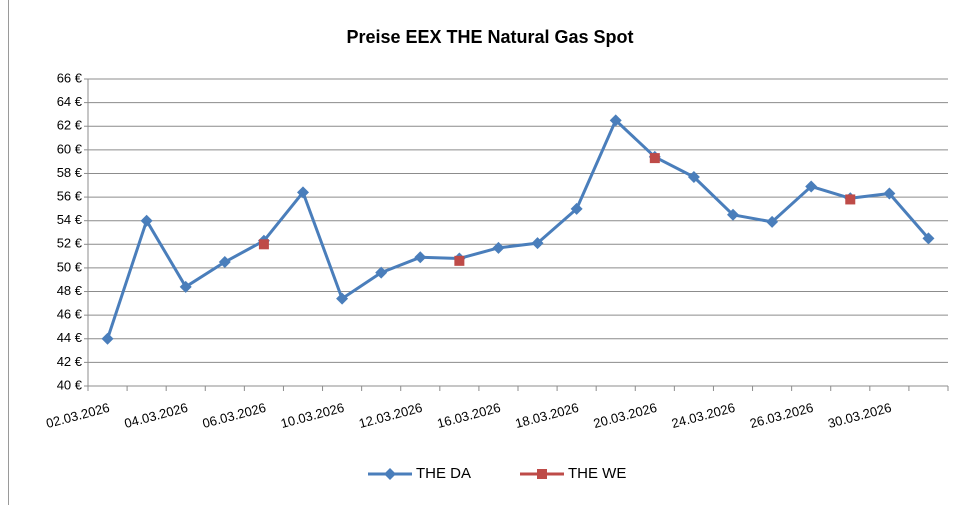  Describe the element at coordinates (70, 243) in the screenshot. I see `y-tick-label: 52 €` at that location.